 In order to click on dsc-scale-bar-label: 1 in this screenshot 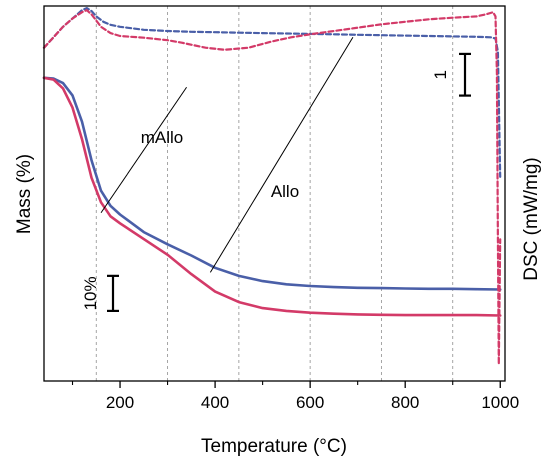, I will do `click(440, 74)`.